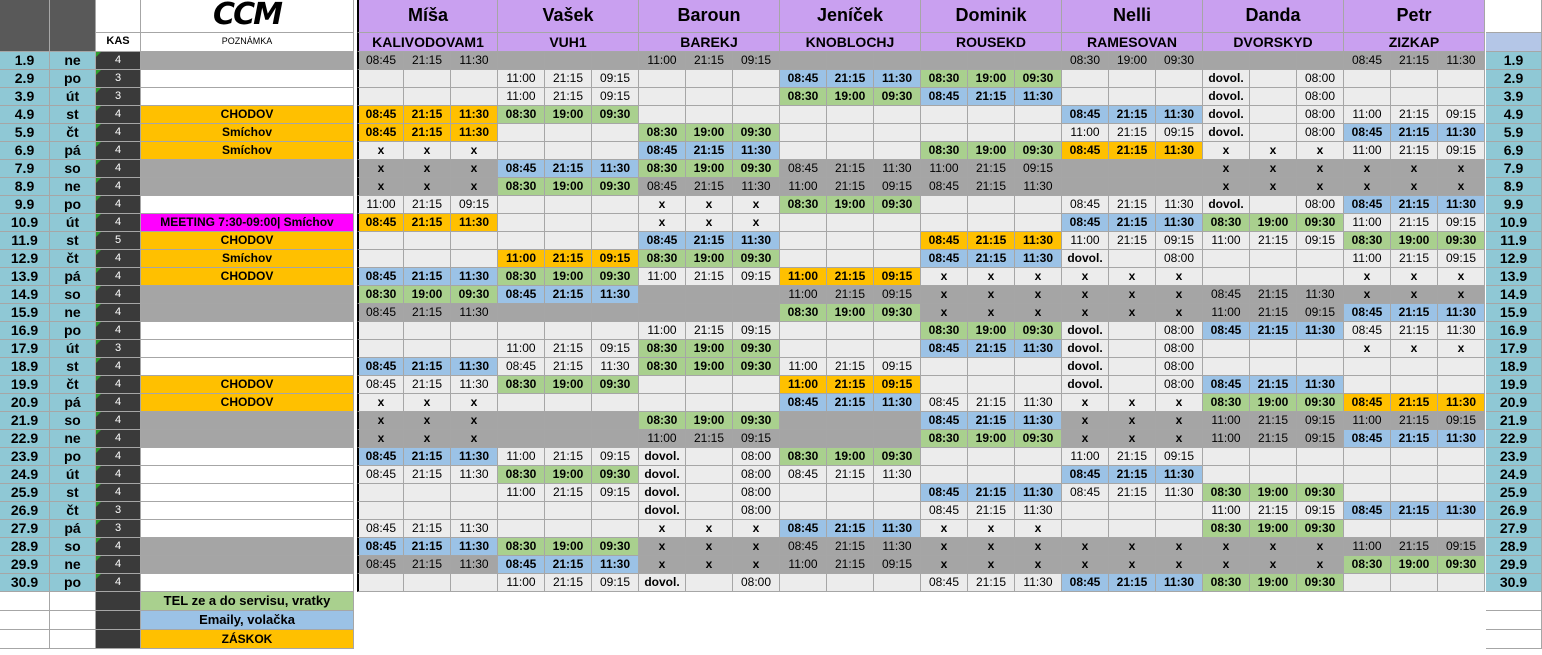 This screenshot has height=655, width=1542. I want to click on kas-count: 4, so click(118, 385).